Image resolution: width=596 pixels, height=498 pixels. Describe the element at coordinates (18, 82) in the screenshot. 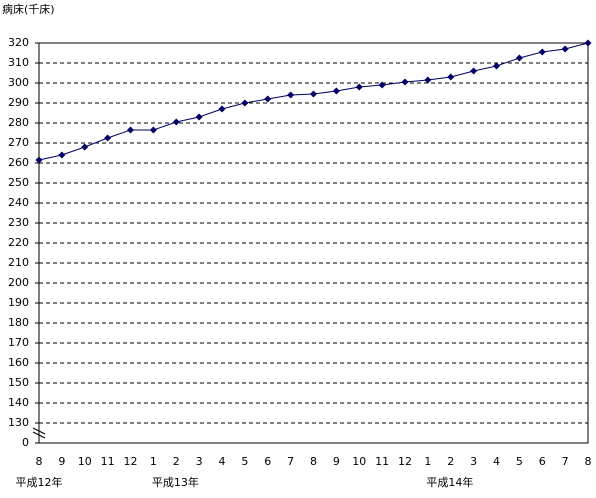

I see `y-tick-label: 300` at that location.